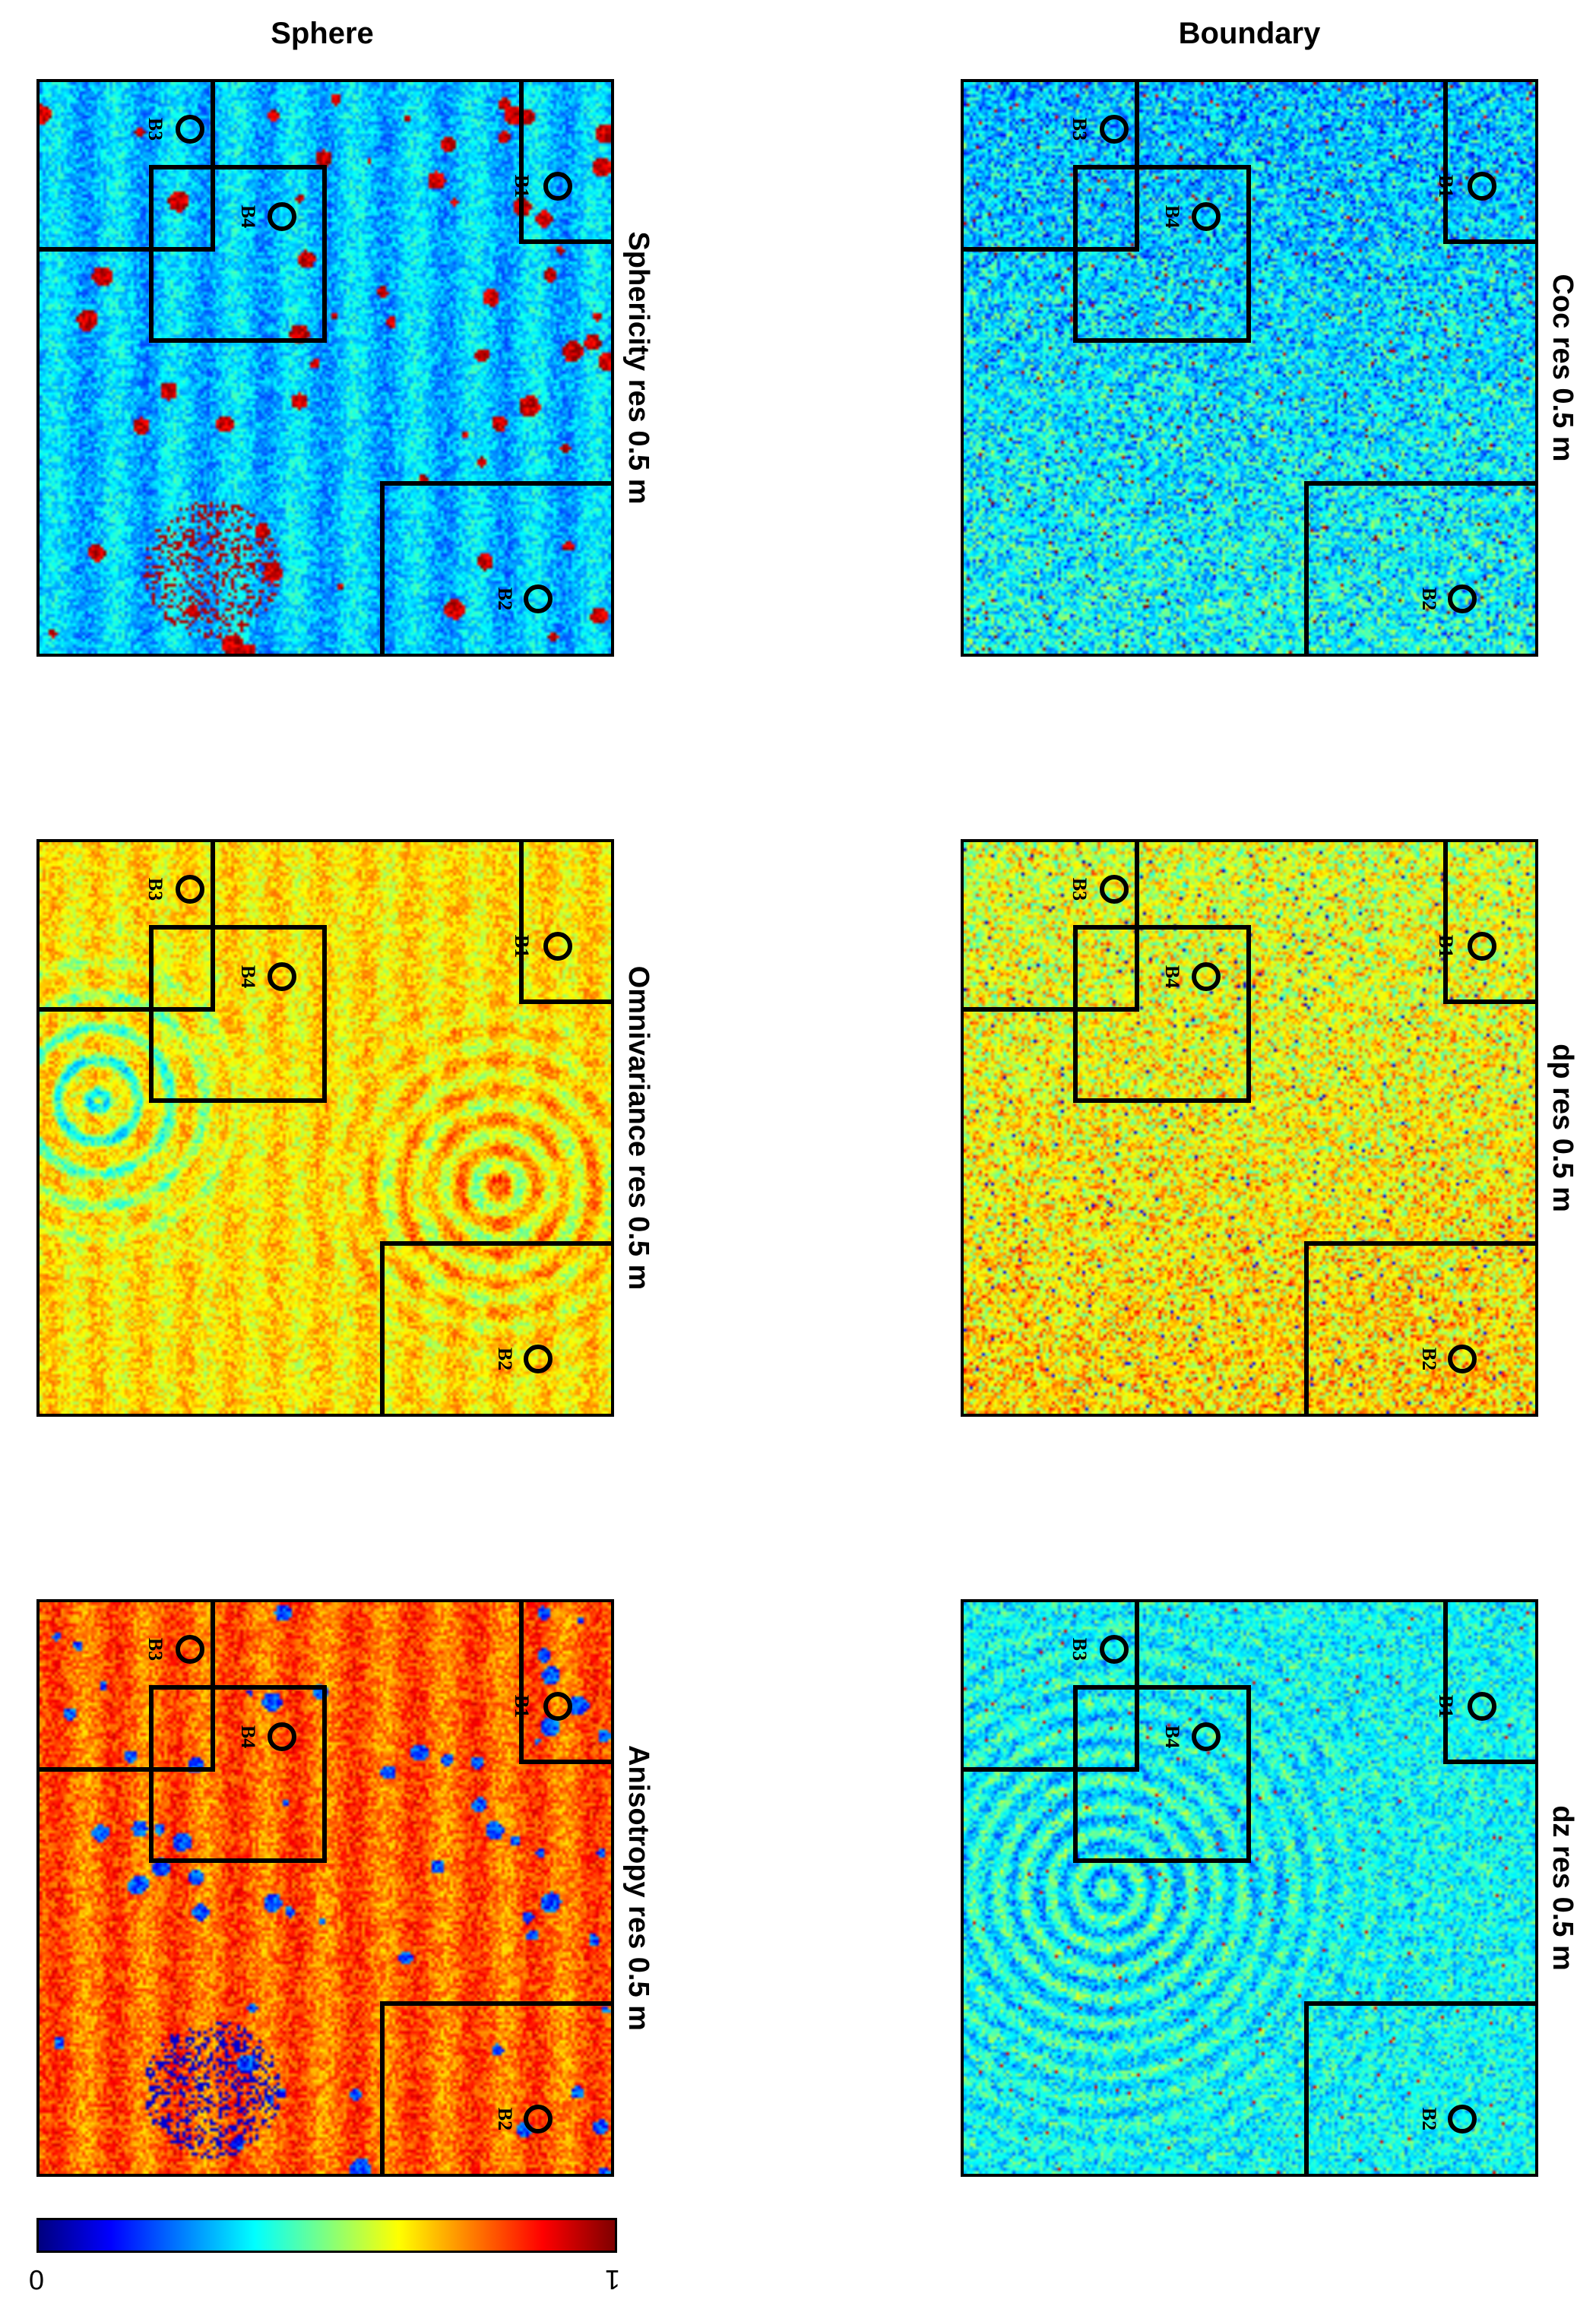  I want to click on colorbar-max-label: 1, so click(613, 2280).